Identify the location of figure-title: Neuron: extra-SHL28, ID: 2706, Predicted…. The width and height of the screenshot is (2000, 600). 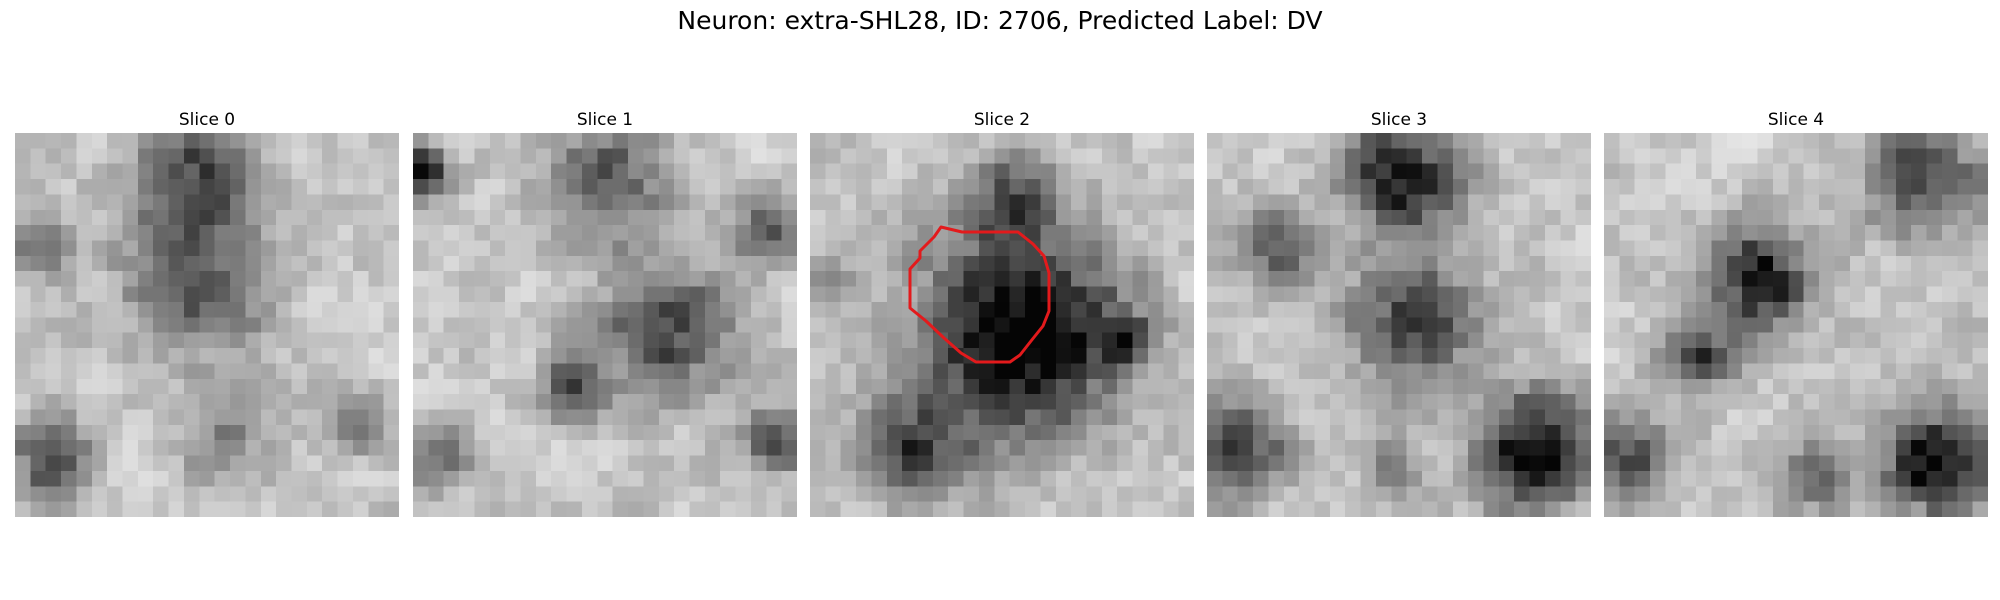
(1000, 20).